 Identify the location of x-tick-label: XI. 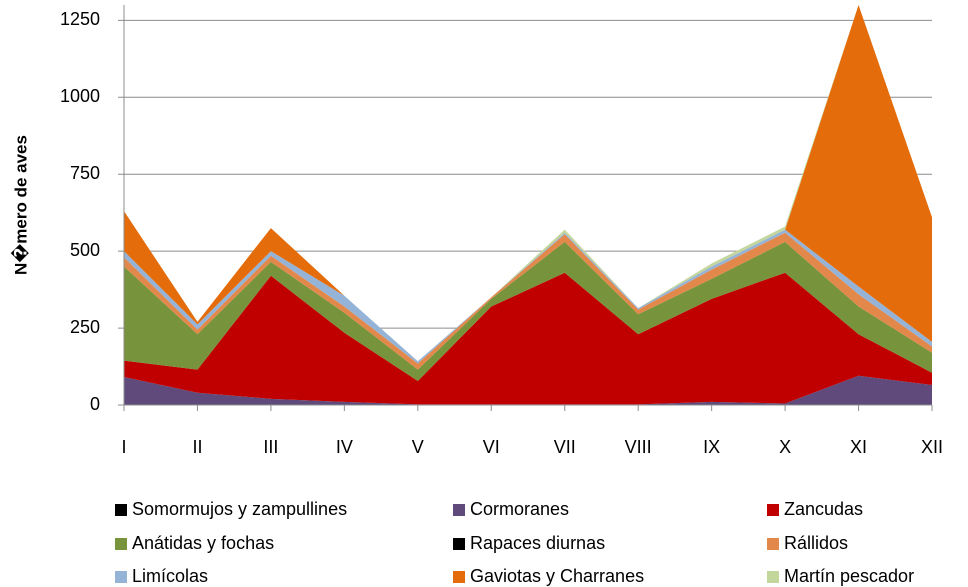
(858, 447).